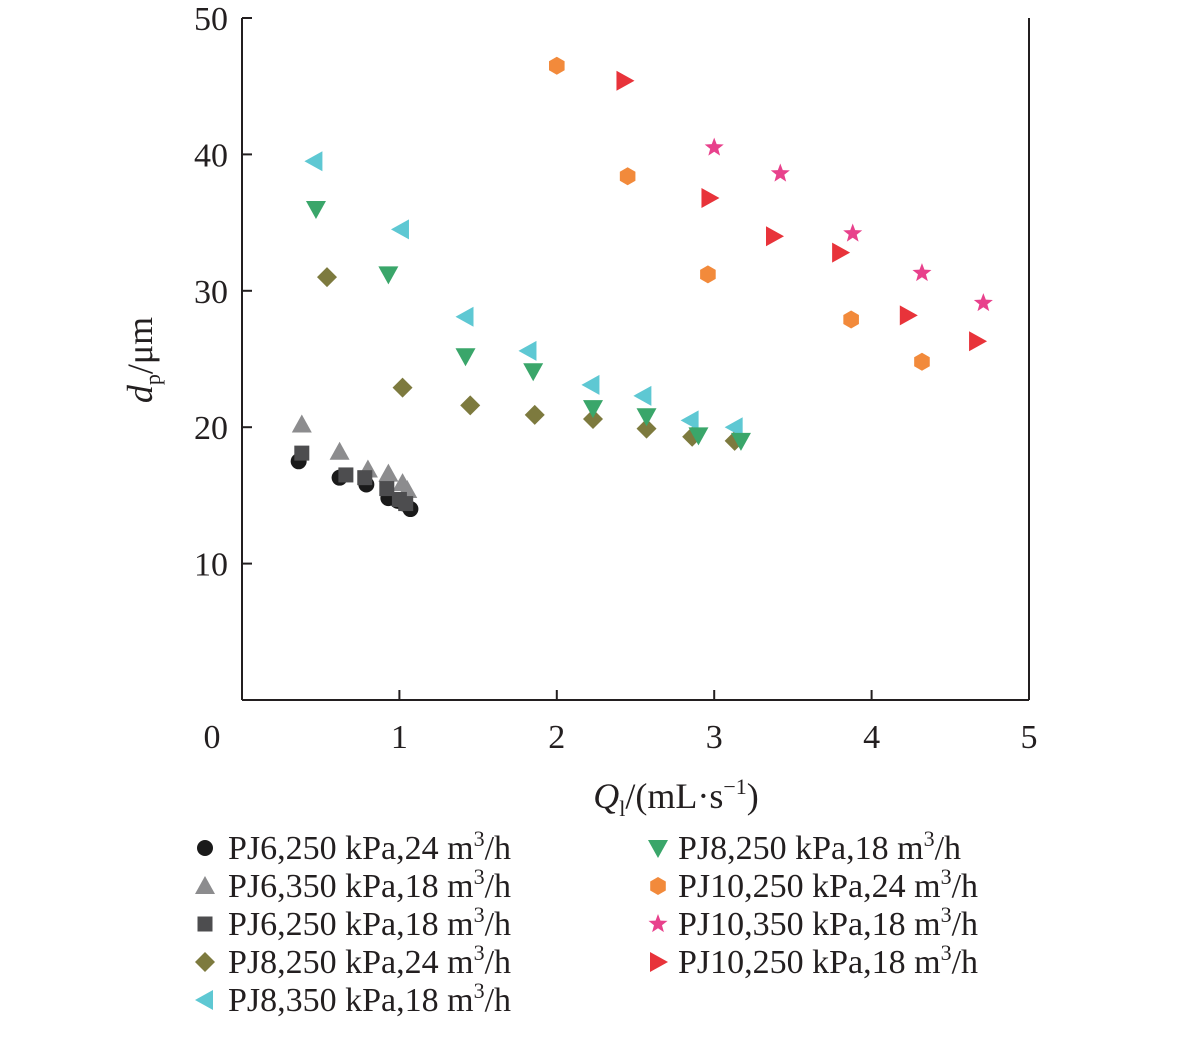 This screenshot has width=1181, height=1039. What do you see at coordinates (211, 19) in the screenshot?
I see `y-tick-label: 50` at bounding box center [211, 19].